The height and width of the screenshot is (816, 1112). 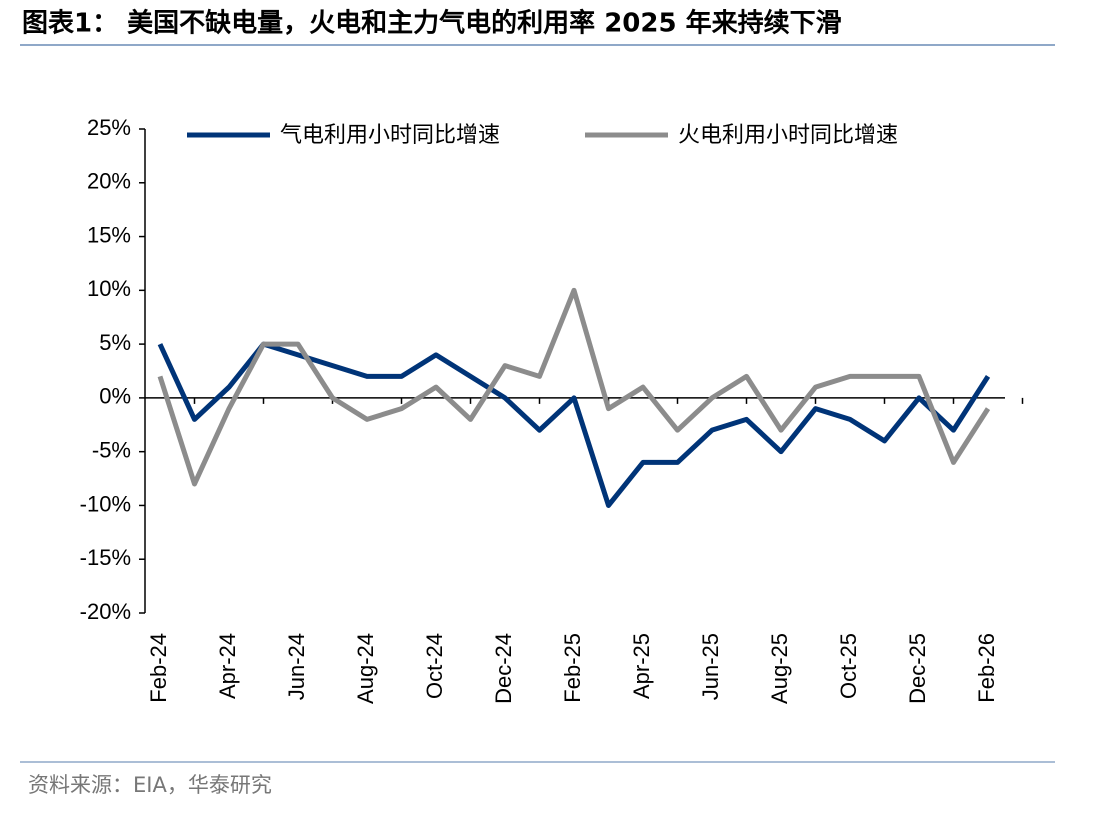 What do you see at coordinates (848, 666) in the screenshot?
I see `x-tick-label: Oct-25` at bounding box center [848, 666].